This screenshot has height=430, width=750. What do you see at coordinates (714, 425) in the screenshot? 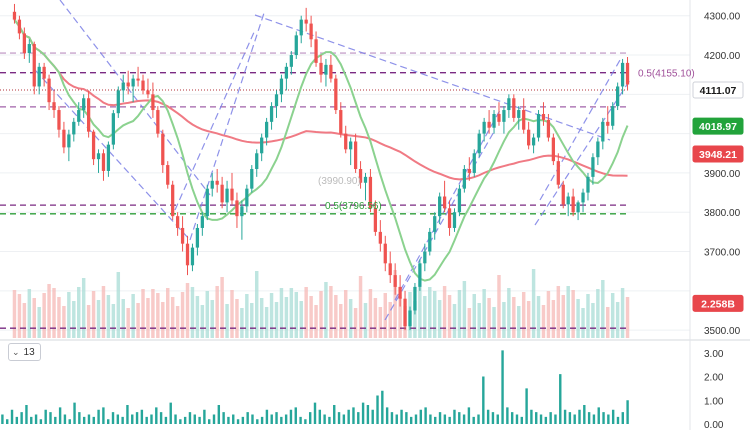
I see `indicator-tick-label: 0.00` at bounding box center [714, 425].